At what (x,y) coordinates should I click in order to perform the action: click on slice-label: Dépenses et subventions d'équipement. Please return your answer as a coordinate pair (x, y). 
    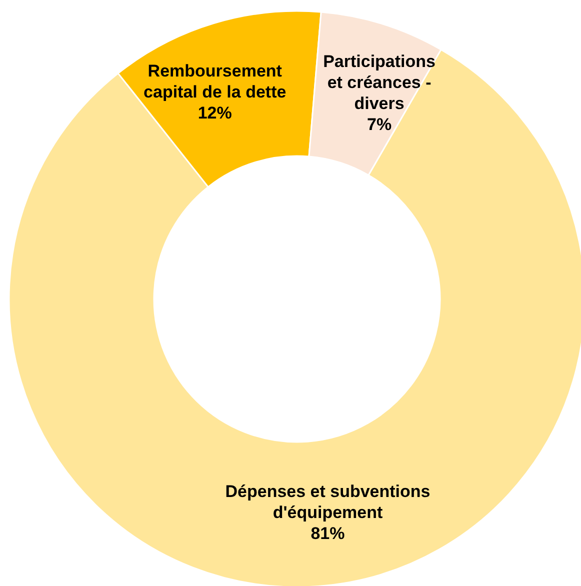
    Looking at the image, I should click on (327, 502).